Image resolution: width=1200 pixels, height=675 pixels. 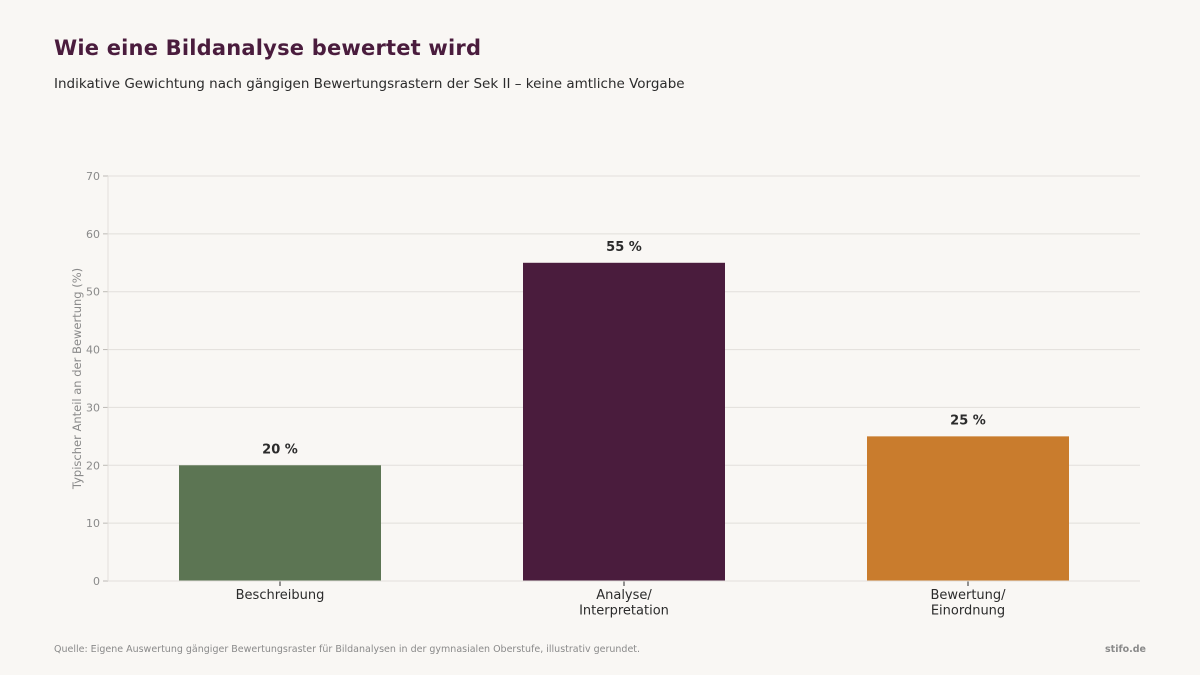 I want to click on y-tick-label: 10, so click(x=93, y=523).